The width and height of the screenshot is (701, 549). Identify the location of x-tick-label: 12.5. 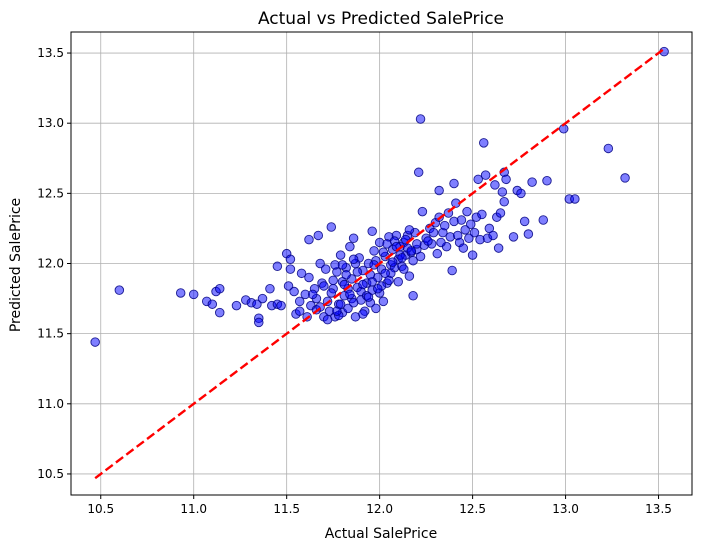
(472, 509).